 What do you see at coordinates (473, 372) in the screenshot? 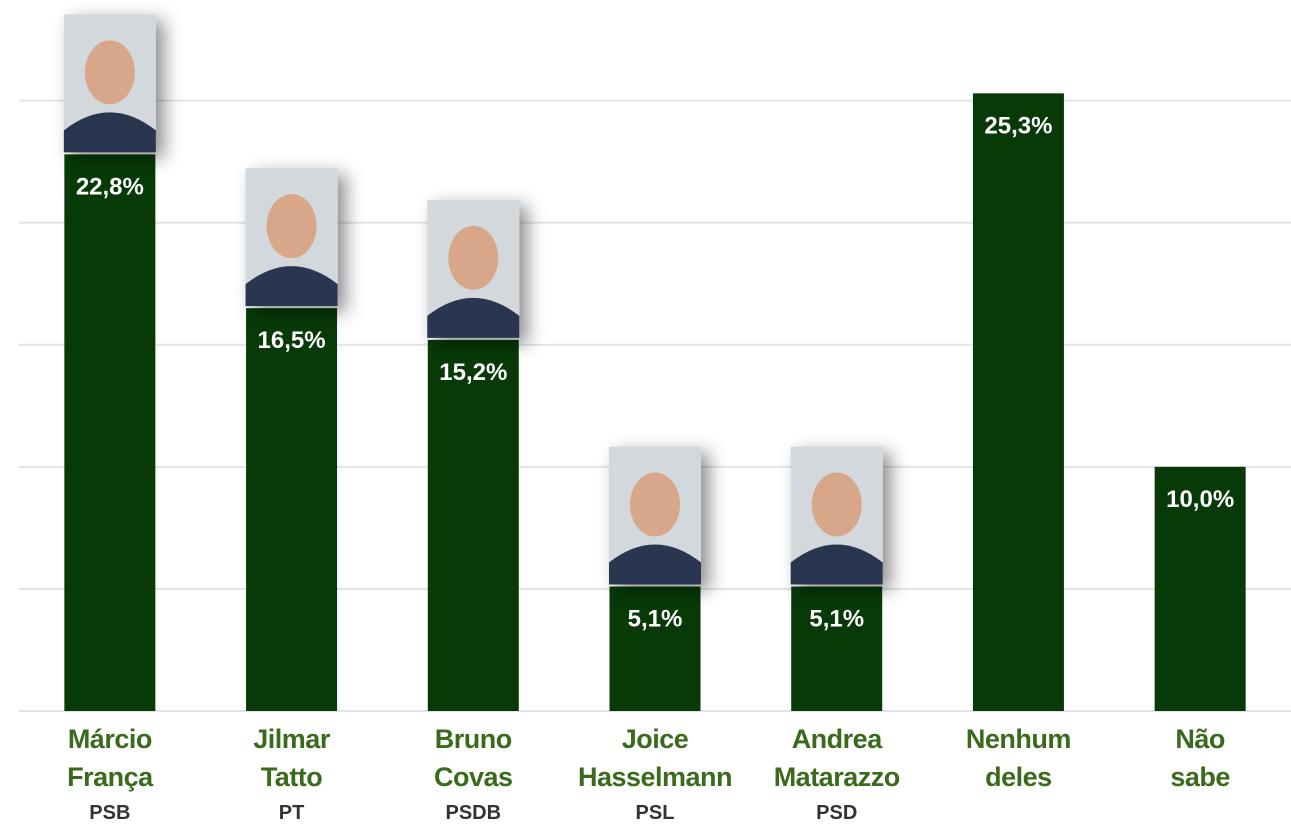
I see `value-label: 15,2%` at bounding box center [473, 372].